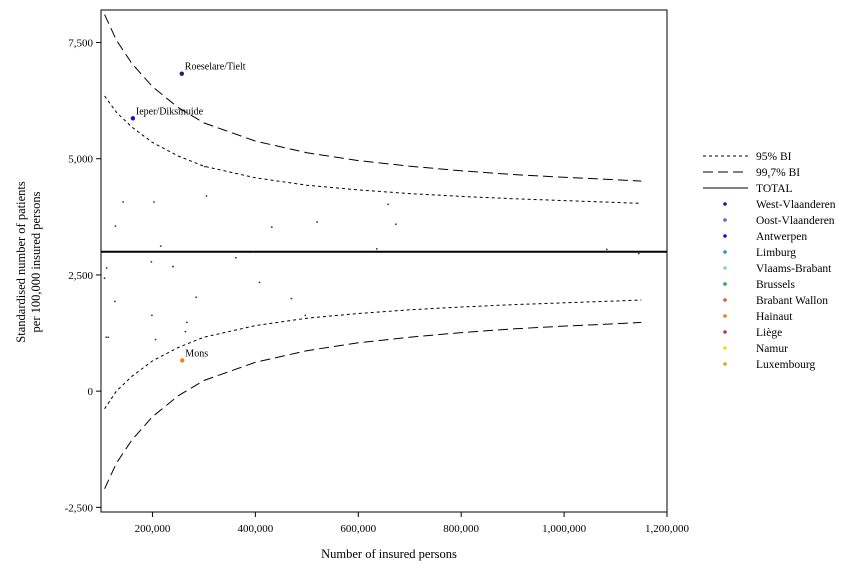 This screenshot has width=864, height=576. Describe the element at coordinates (36, 261) in the screenshot. I see `y-axis-title-line: per 100,000 insured persons` at that location.